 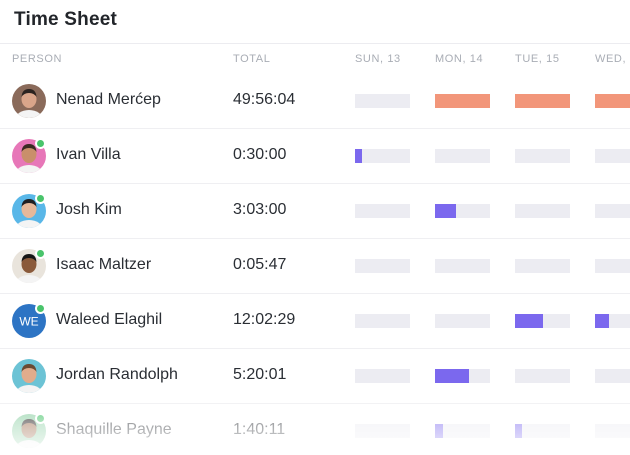 What do you see at coordinates (260, 154) in the screenshot?
I see `total-time: 0:30:00` at bounding box center [260, 154].